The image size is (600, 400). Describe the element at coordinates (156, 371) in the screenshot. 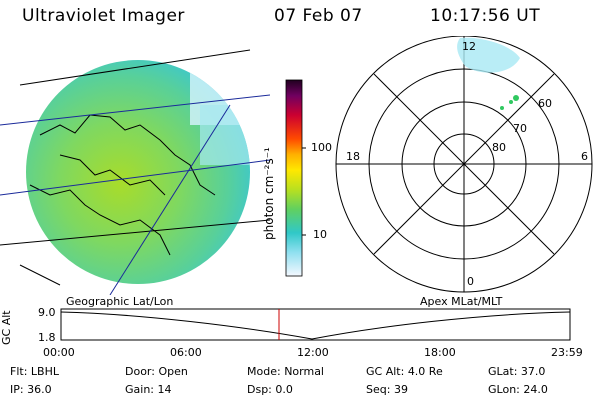

I see `info-item-door: Door: Open` at that location.